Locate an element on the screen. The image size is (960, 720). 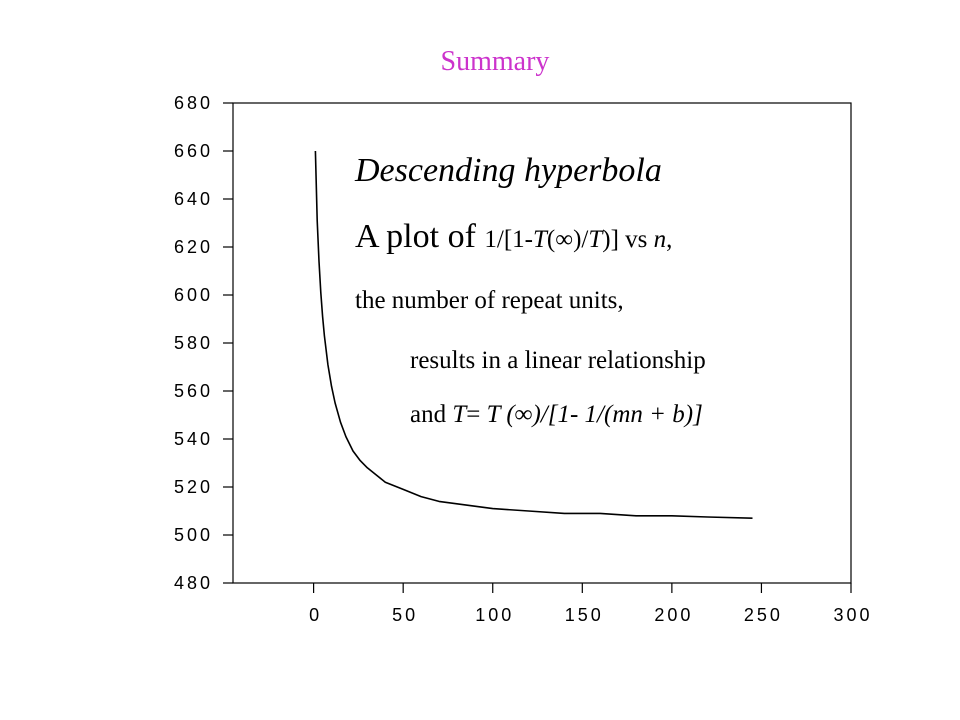
y-tick-label: 620 is located at coordinates (193, 247).